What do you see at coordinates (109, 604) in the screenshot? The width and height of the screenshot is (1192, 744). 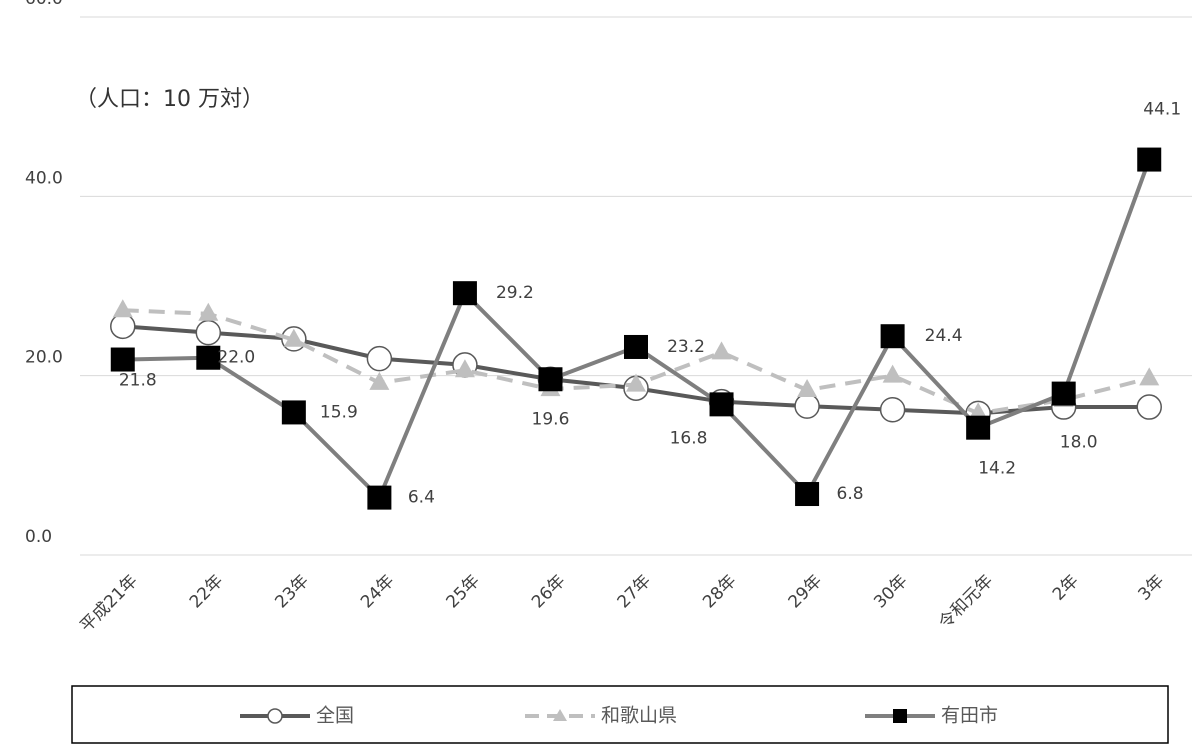 I see `x-tick-label: 平成21年` at bounding box center [109, 604].